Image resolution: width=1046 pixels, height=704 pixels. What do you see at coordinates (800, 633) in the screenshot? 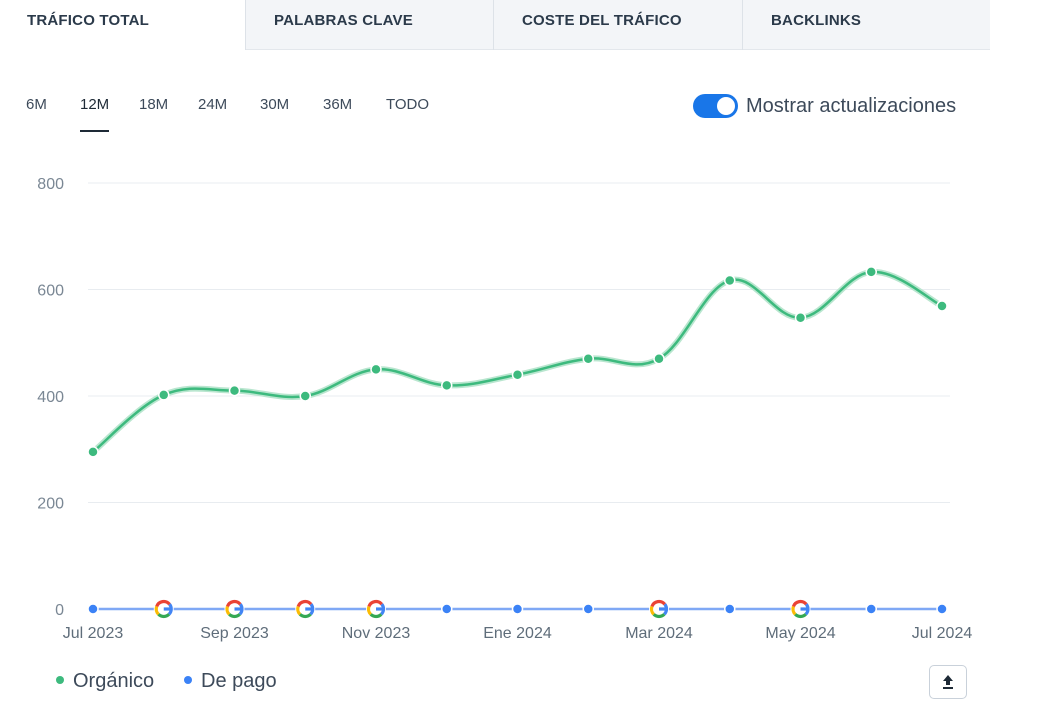
I see `x-tick-label: May 2024` at bounding box center [800, 633].